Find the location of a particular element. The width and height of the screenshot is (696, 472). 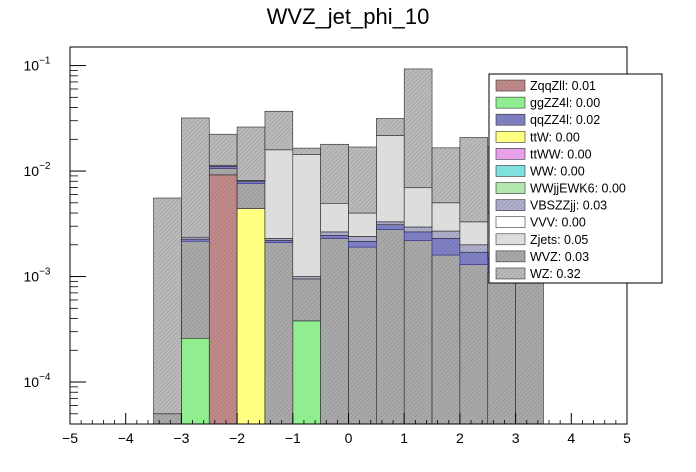

y-tick-label-3: 10⁻¹ is located at coordinates (37, 65).